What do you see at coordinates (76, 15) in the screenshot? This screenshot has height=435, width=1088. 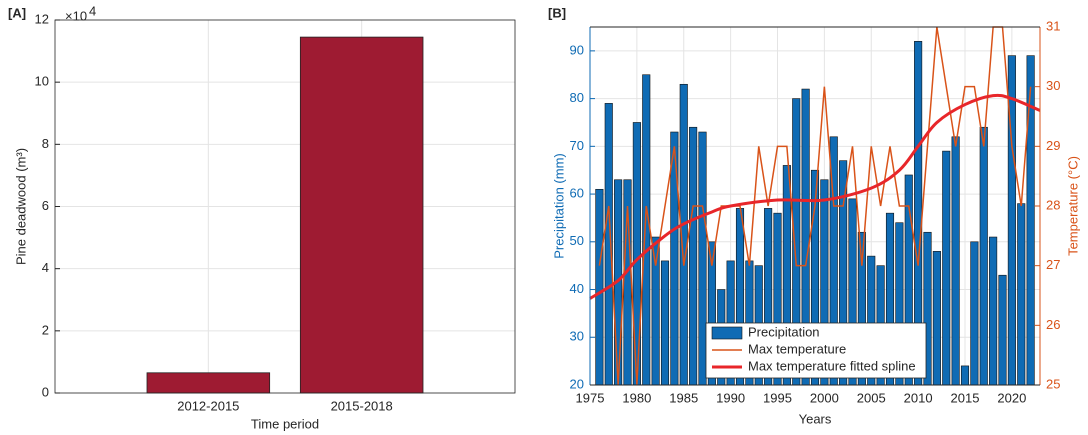 I see `y-exponent-base: ×10` at bounding box center [76, 15].